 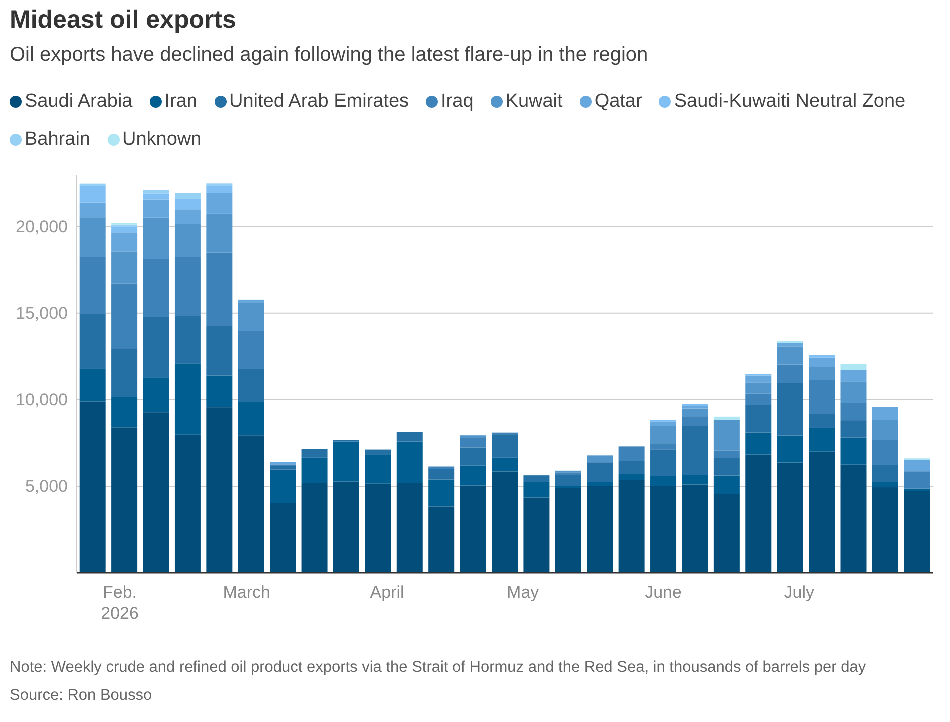 What do you see at coordinates (320, 102) in the screenshot?
I see `legend-label: United Arab Emirates` at bounding box center [320, 102].